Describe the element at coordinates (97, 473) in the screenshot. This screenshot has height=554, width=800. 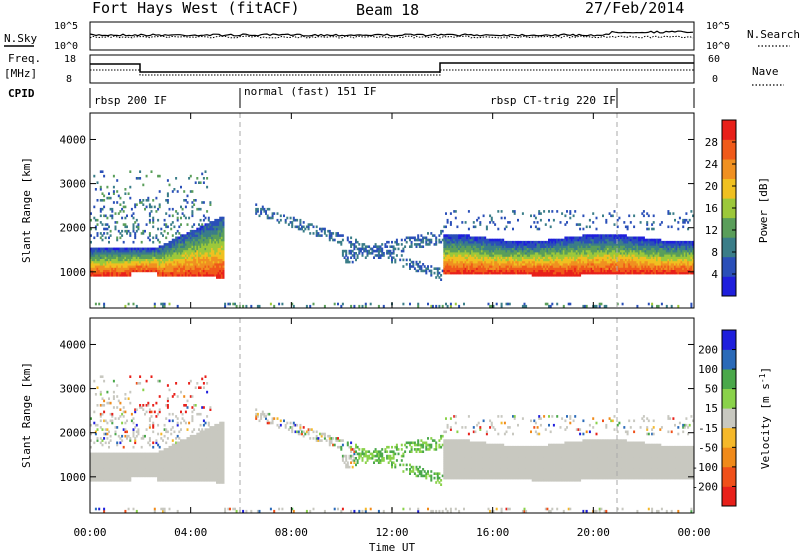
I see `velocity-cell` at that location.